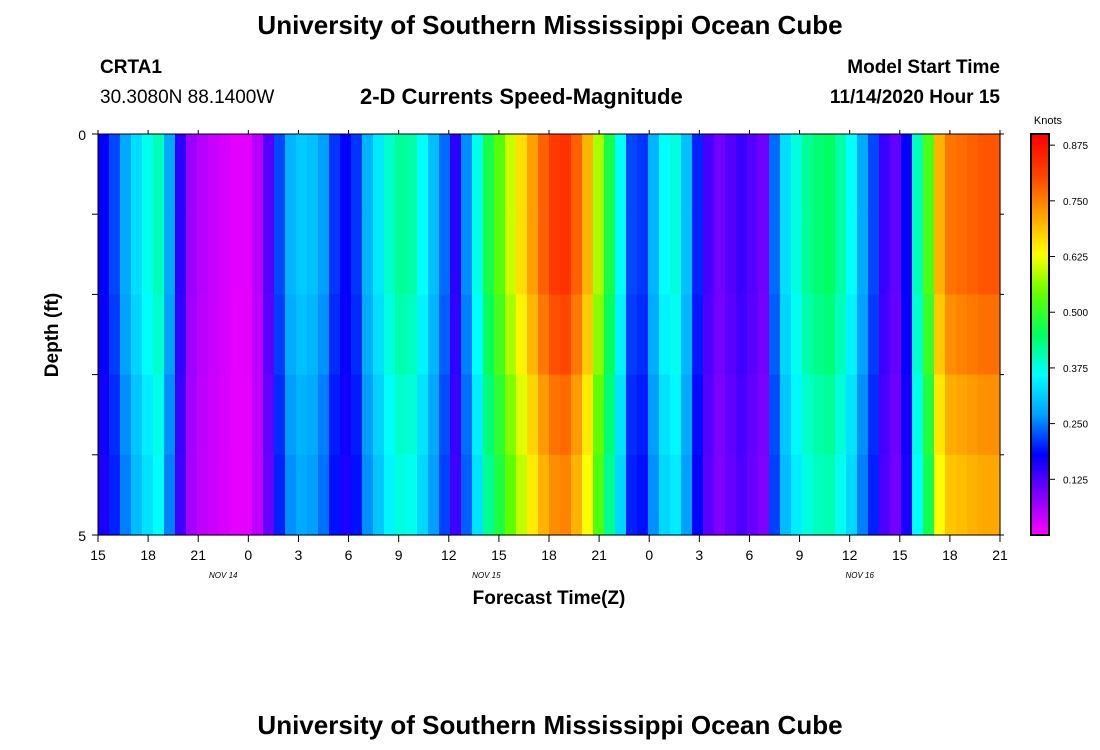 The image size is (1100, 750). Describe the element at coordinates (800, 555) in the screenshot. I see `x-tick-label: 9` at that location.